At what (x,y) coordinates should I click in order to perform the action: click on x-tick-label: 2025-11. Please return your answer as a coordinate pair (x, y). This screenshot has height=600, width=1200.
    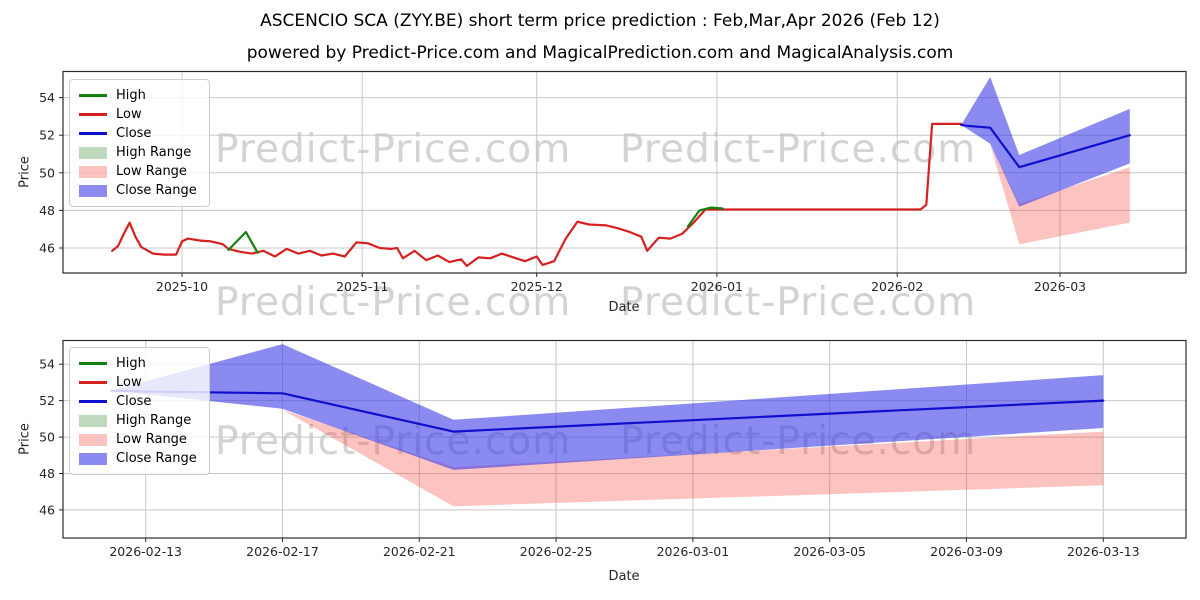
    Looking at the image, I should click on (362, 286).